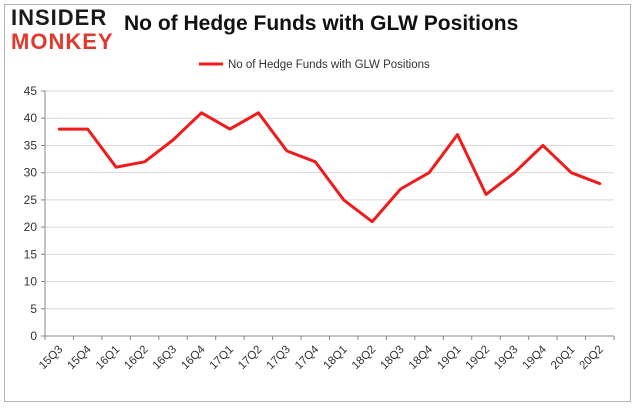 The width and height of the screenshot is (637, 408). Describe the element at coordinates (307, 357) in the screenshot. I see `x-tick-label: 17Q4` at that location.